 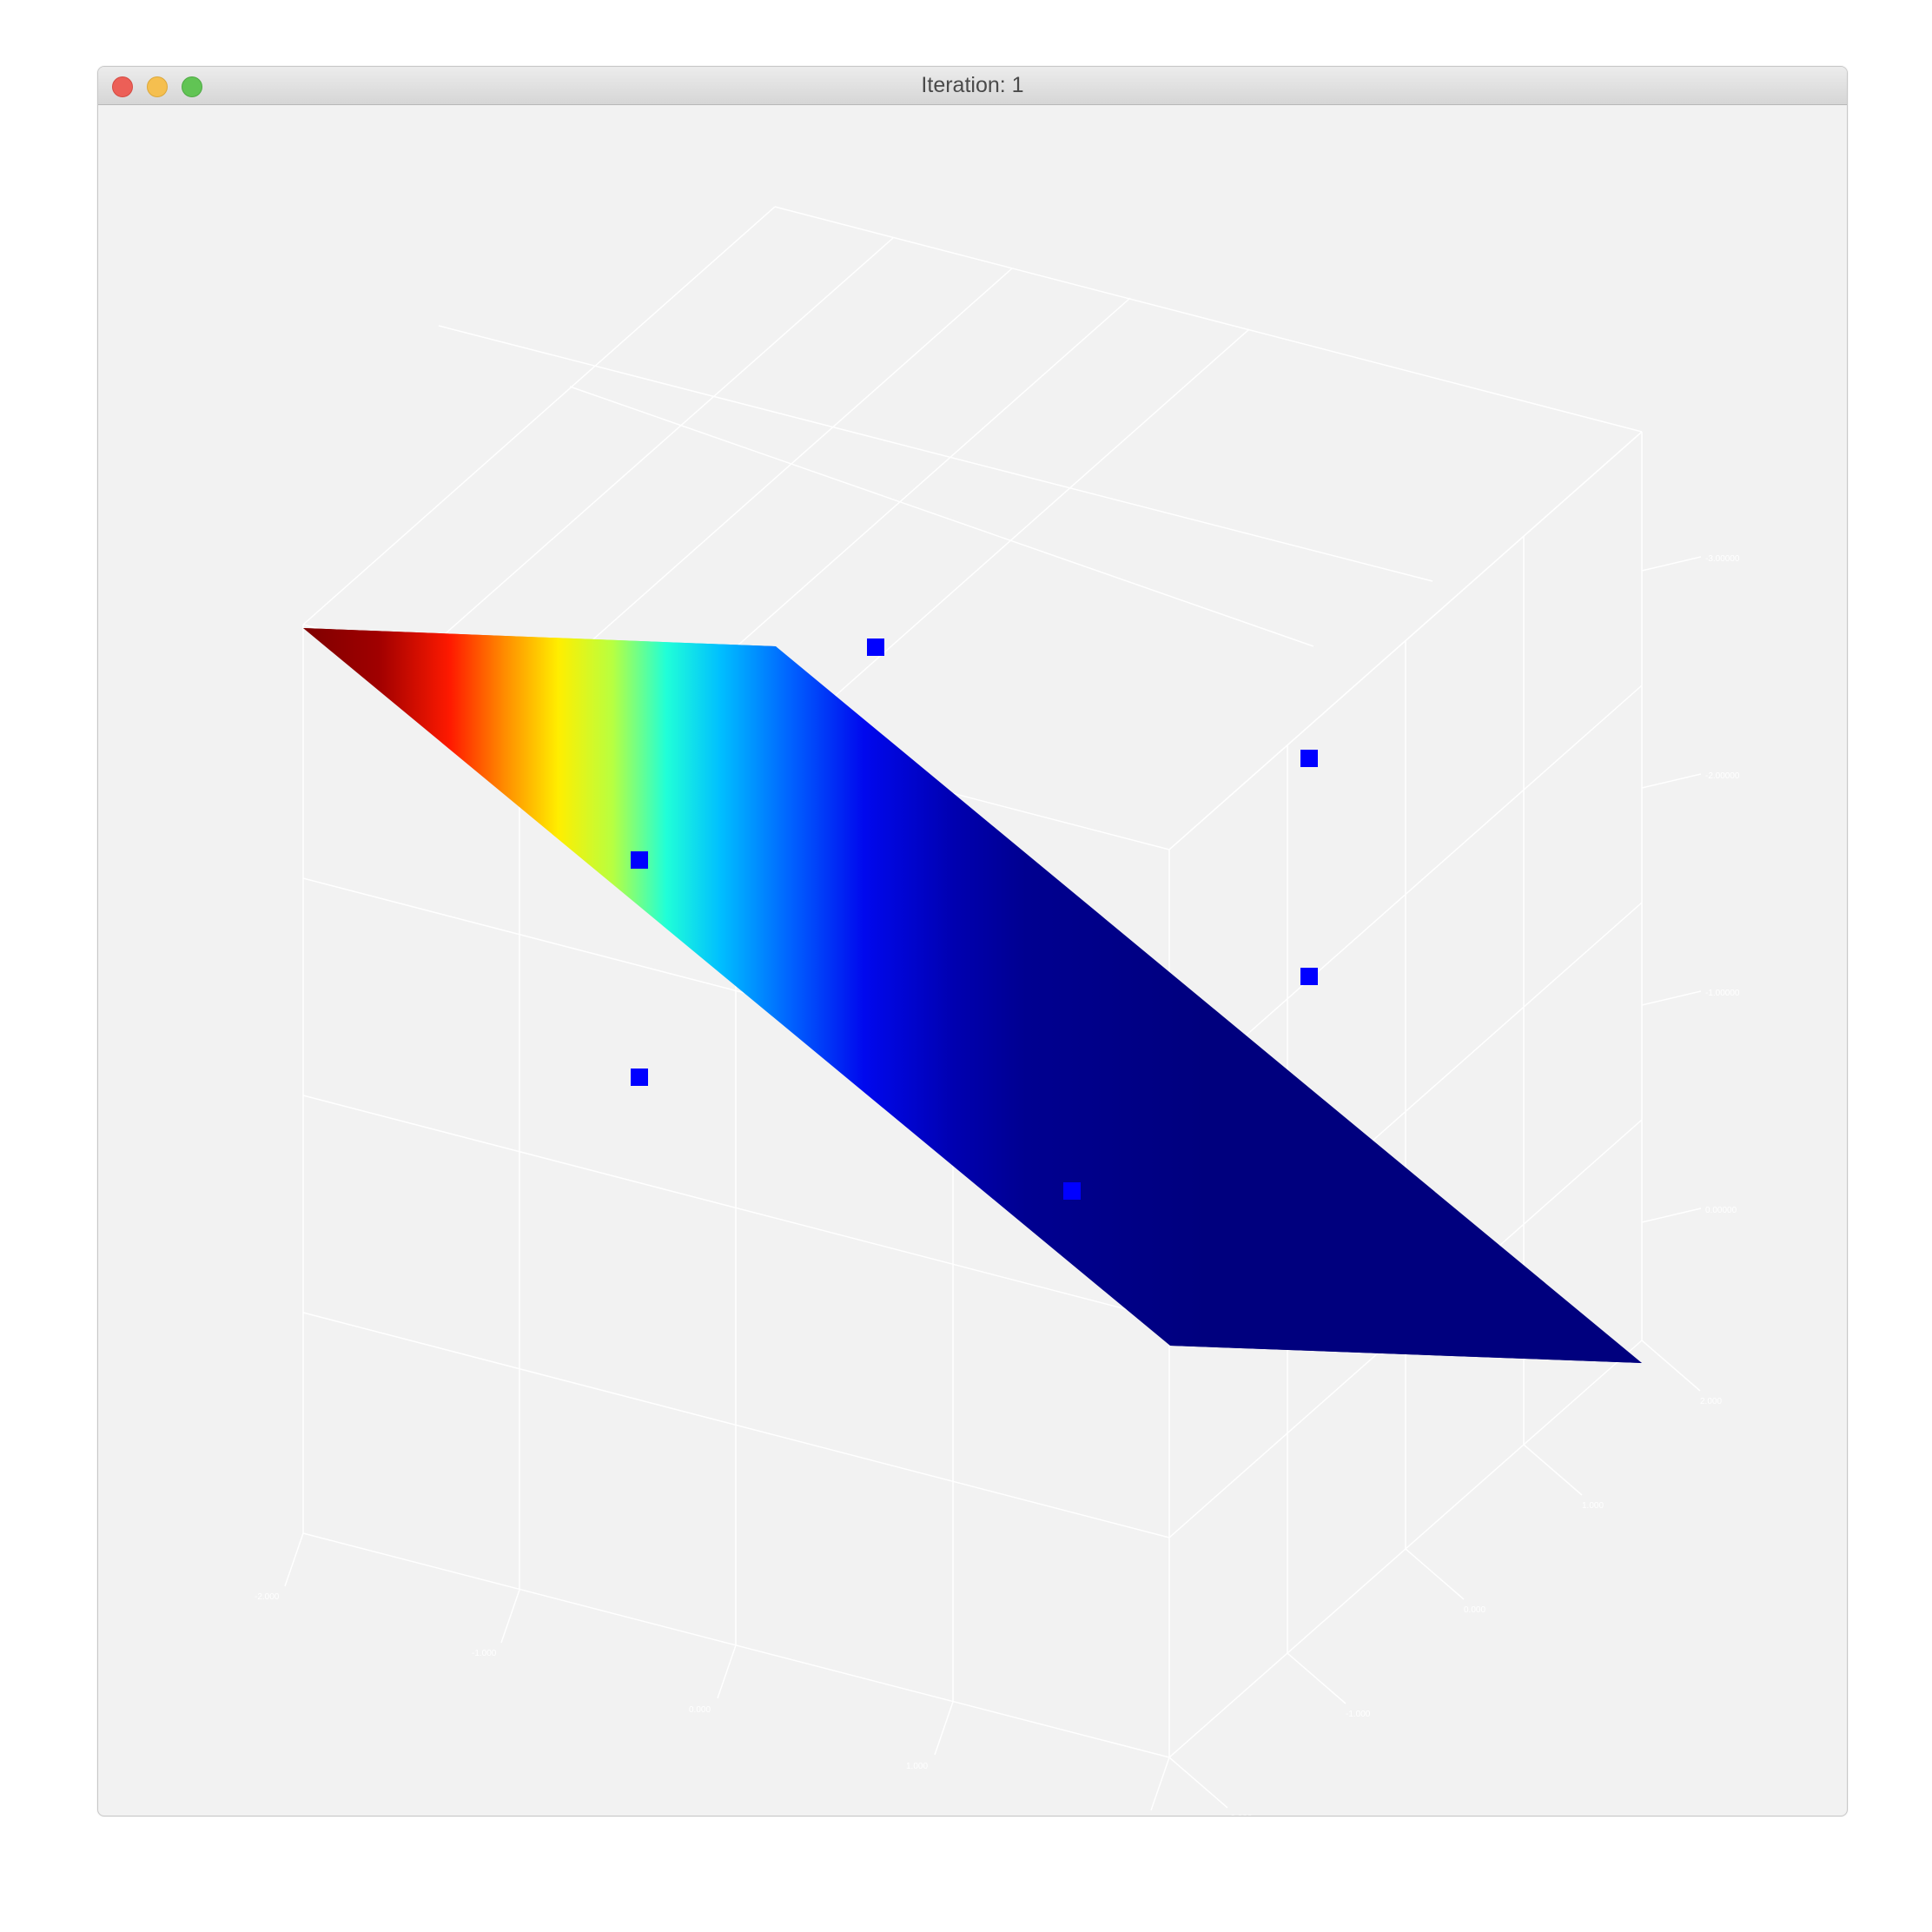 I want to click on data-points, so click(x=975, y=919).